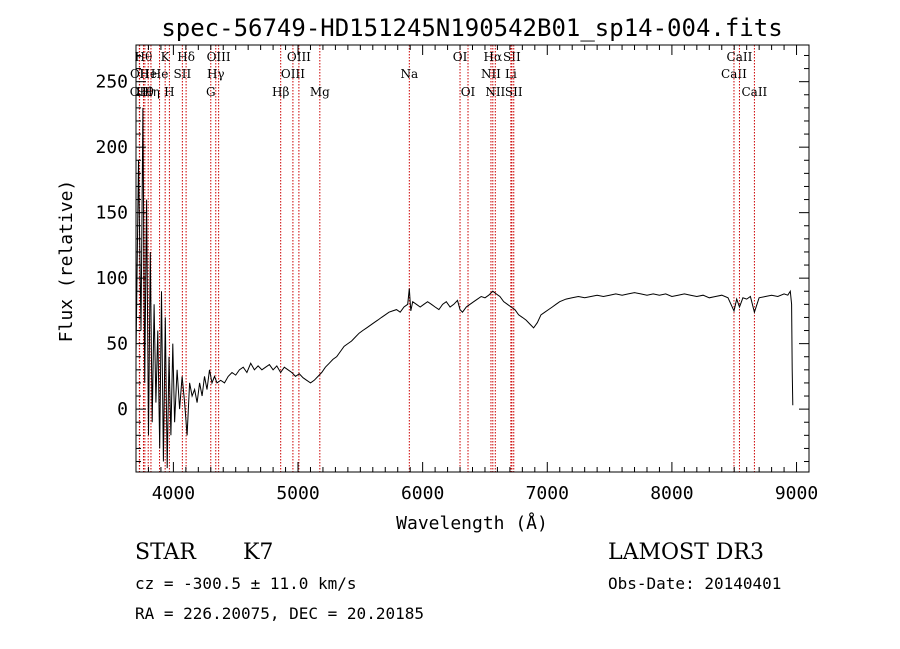 The height and width of the screenshot is (649, 900). Describe the element at coordinates (493, 57) in the screenshot. I see `spectral-line-label: Hα` at that location.